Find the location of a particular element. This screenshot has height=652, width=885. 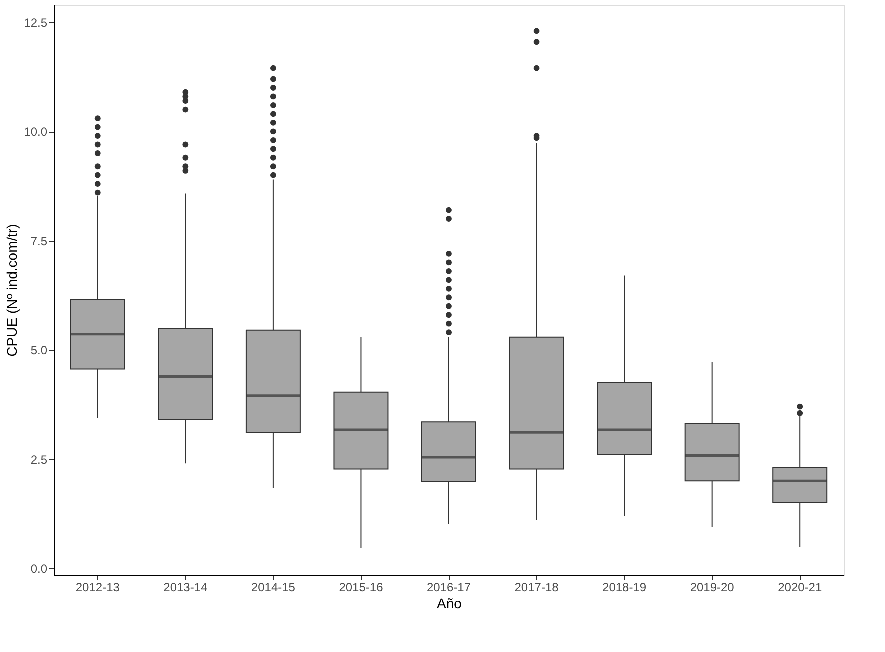

x-tick-label: 2018-19 is located at coordinates (624, 587).